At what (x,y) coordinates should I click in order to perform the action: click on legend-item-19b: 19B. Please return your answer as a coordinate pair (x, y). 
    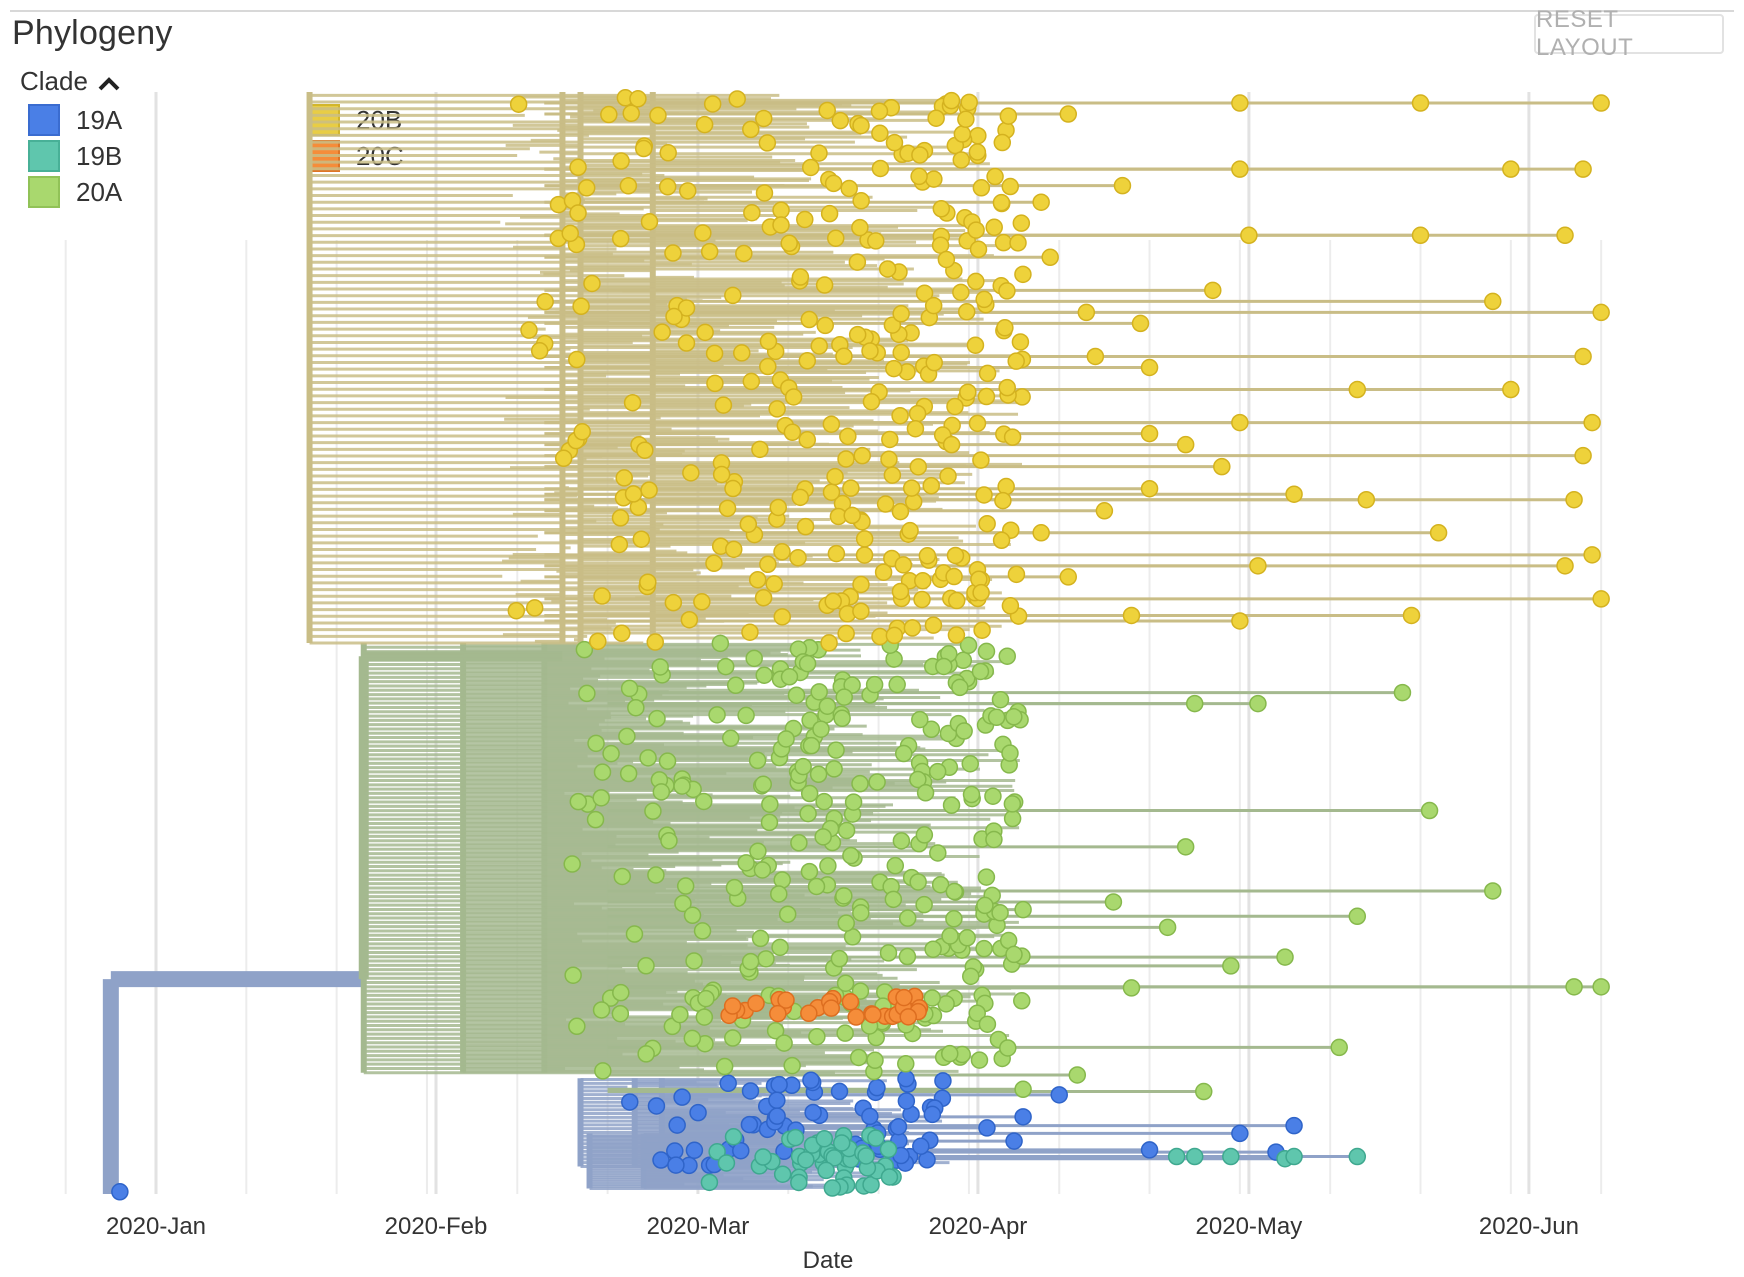
    Looking at the image, I should click on (75, 156).